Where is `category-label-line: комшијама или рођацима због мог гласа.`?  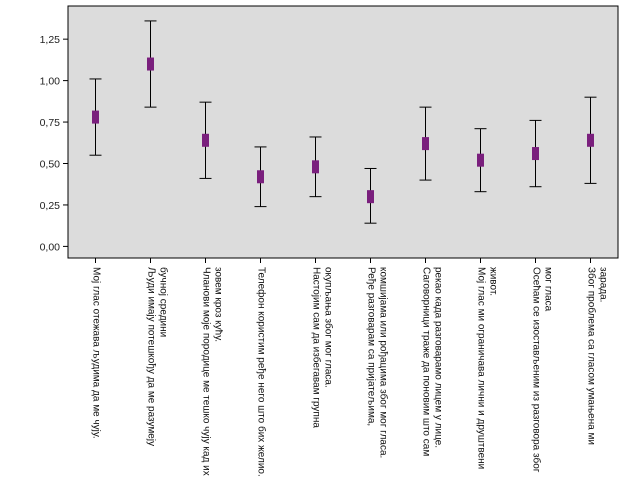 category-label-line: комшијама или рођацима због мог гласа. is located at coordinates (384, 362).